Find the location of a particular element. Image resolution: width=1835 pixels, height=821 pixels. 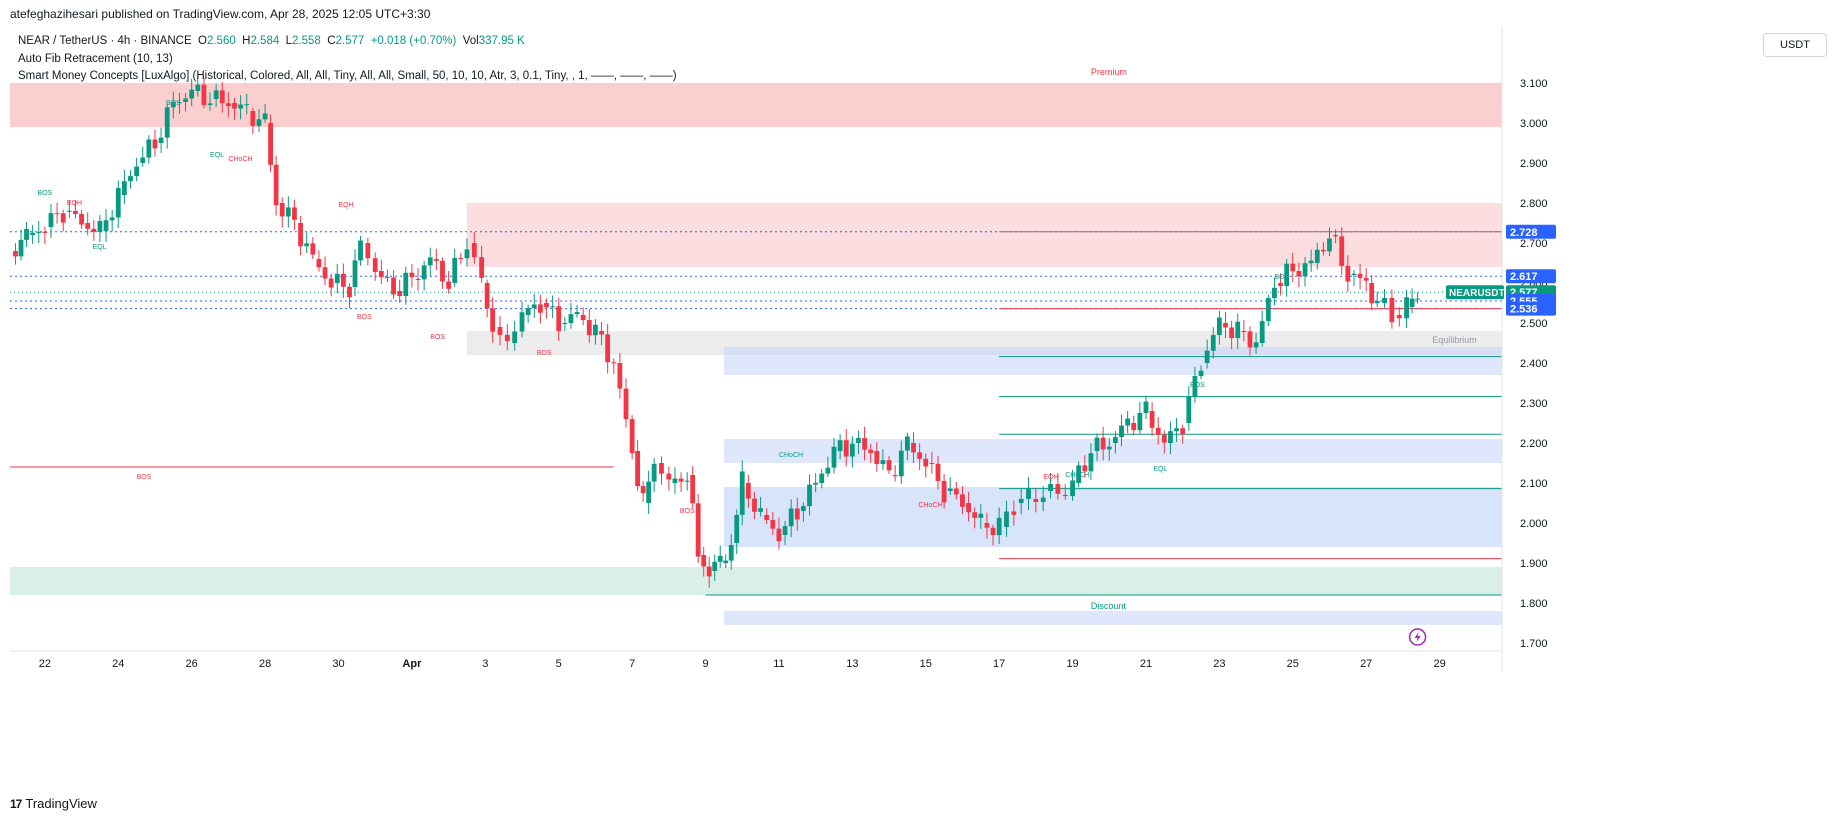

smc-annotation: EQH is located at coordinates (74, 203).